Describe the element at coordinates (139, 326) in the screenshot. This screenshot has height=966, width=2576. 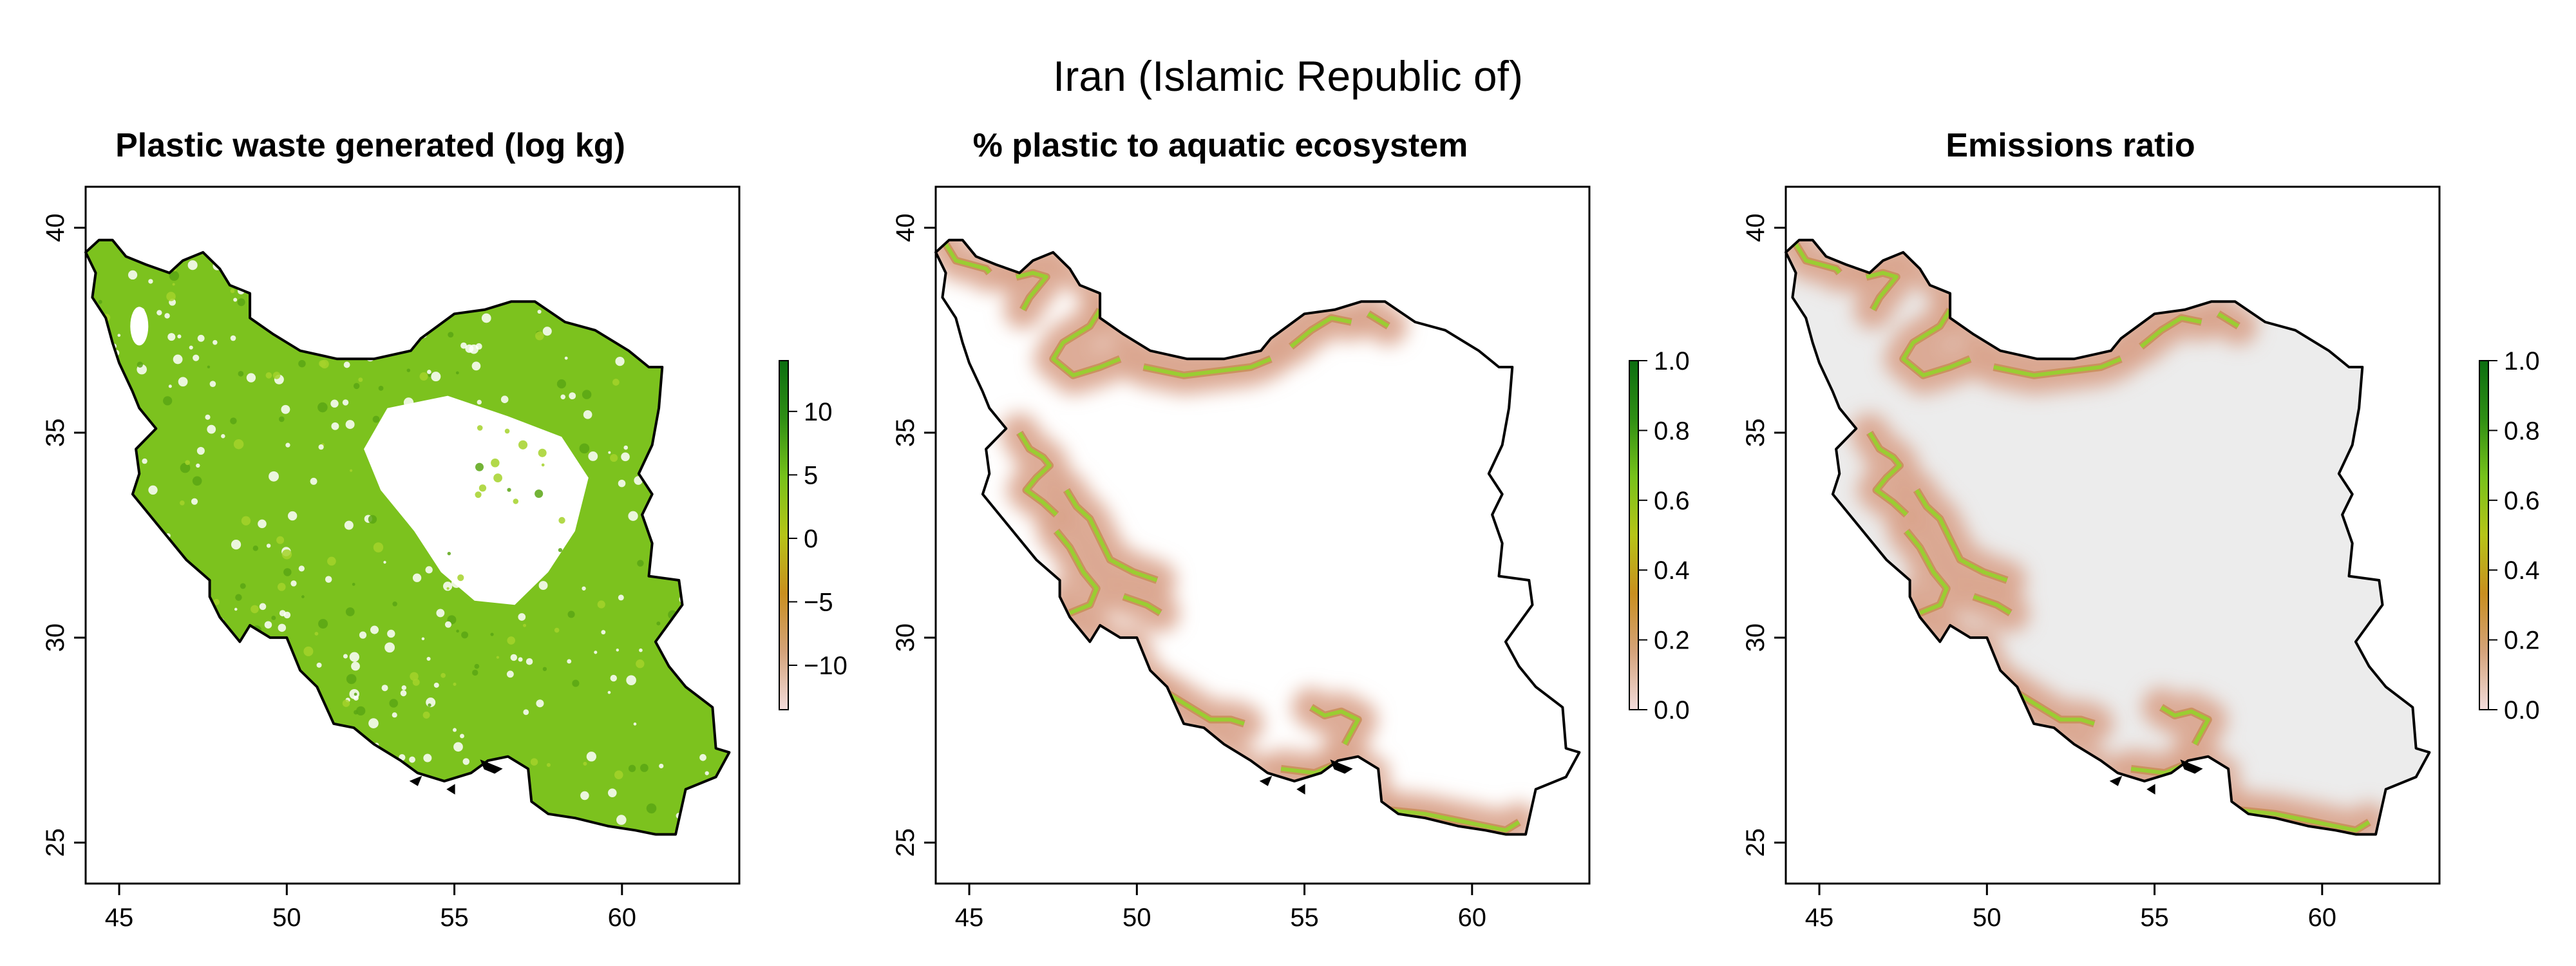
I see `lake-urmia` at that location.